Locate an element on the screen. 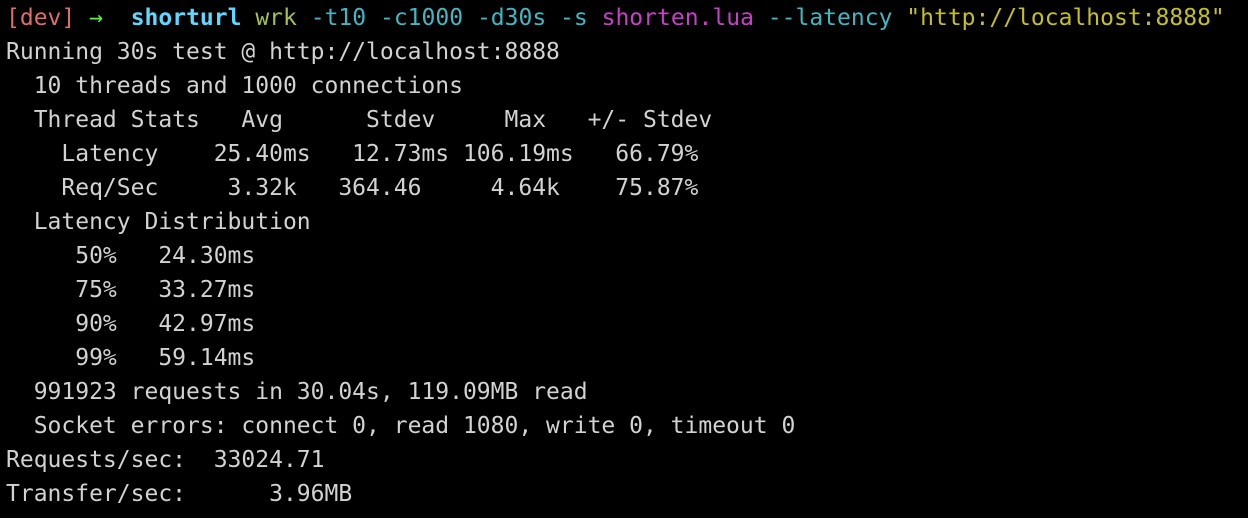 The height and width of the screenshot is (518, 1248). prompt-context: [dev] is located at coordinates (41, 18).